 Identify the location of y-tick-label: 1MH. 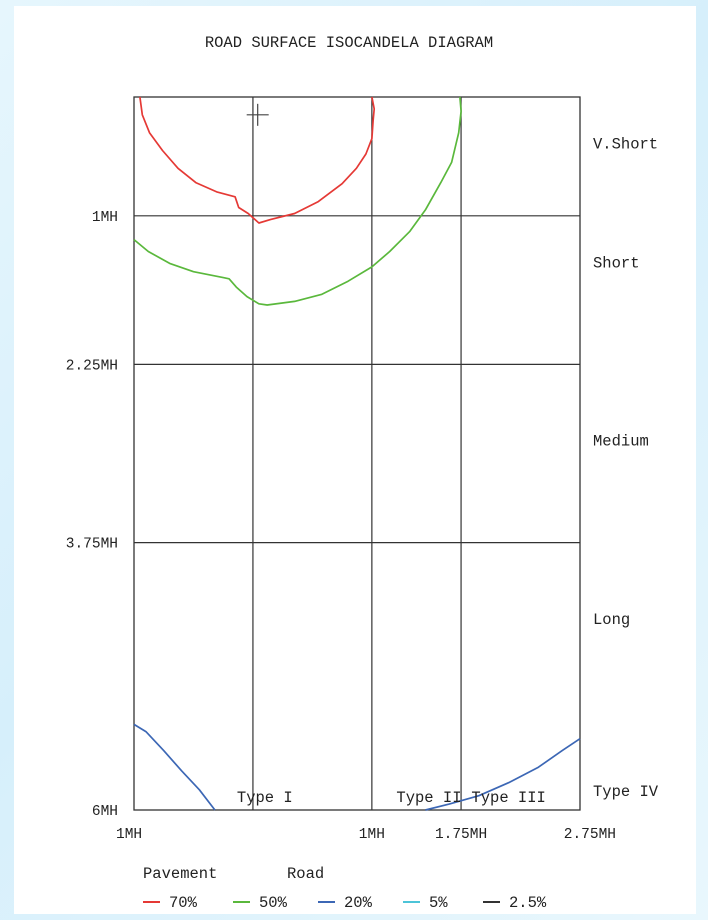
(105, 218).